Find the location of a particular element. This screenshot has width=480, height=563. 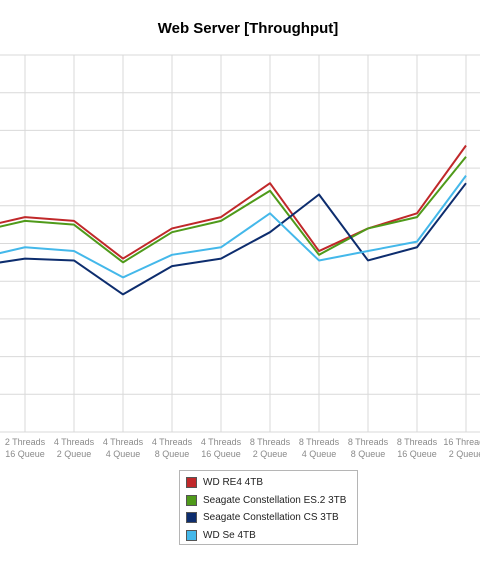

legend-item: WD RE4 4TB is located at coordinates (271, 483).